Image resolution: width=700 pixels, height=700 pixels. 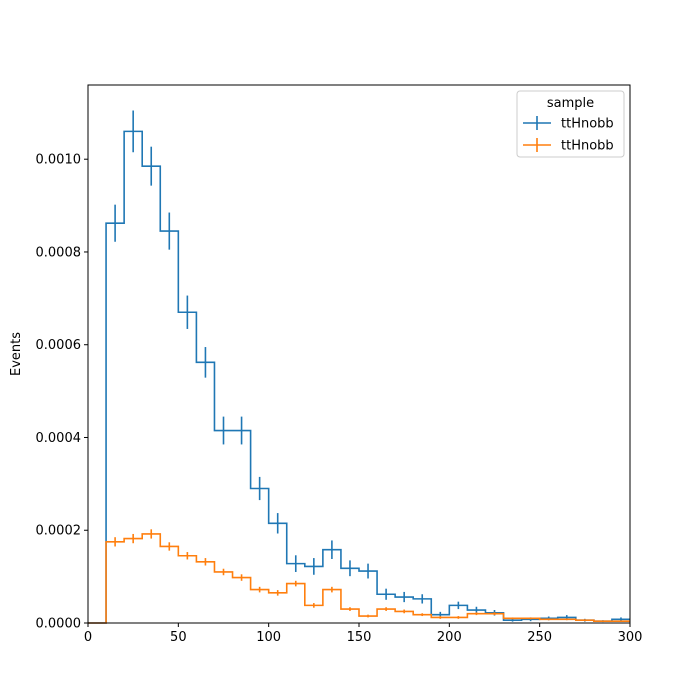 I want to click on y-tick-label: 0.0002, so click(x=59, y=531).